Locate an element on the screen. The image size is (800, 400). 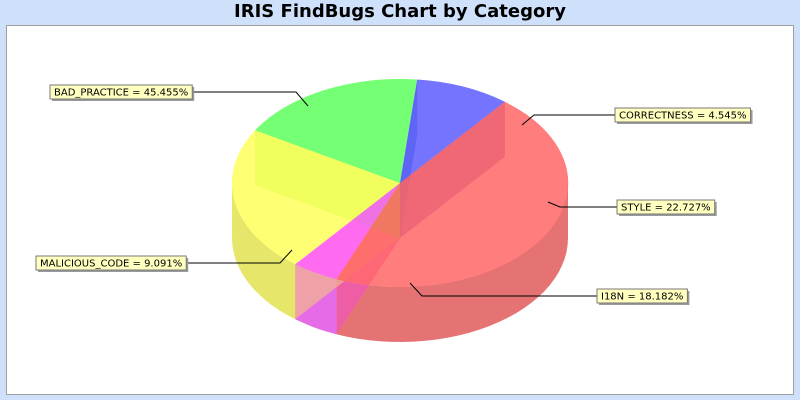
label-text-correctness: CORRECTNESS = 4.545% is located at coordinates (683, 116).